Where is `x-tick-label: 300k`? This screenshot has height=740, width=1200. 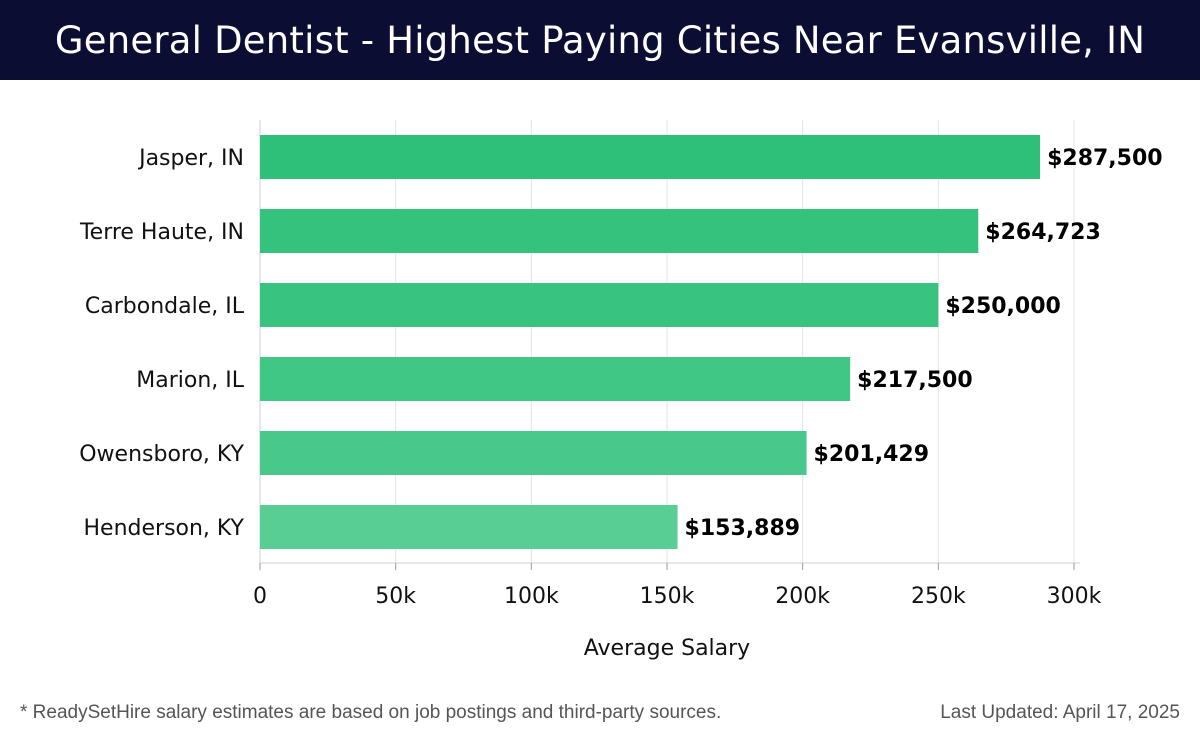 x-tick-label: 300k is located at coordinates (1074, 596).